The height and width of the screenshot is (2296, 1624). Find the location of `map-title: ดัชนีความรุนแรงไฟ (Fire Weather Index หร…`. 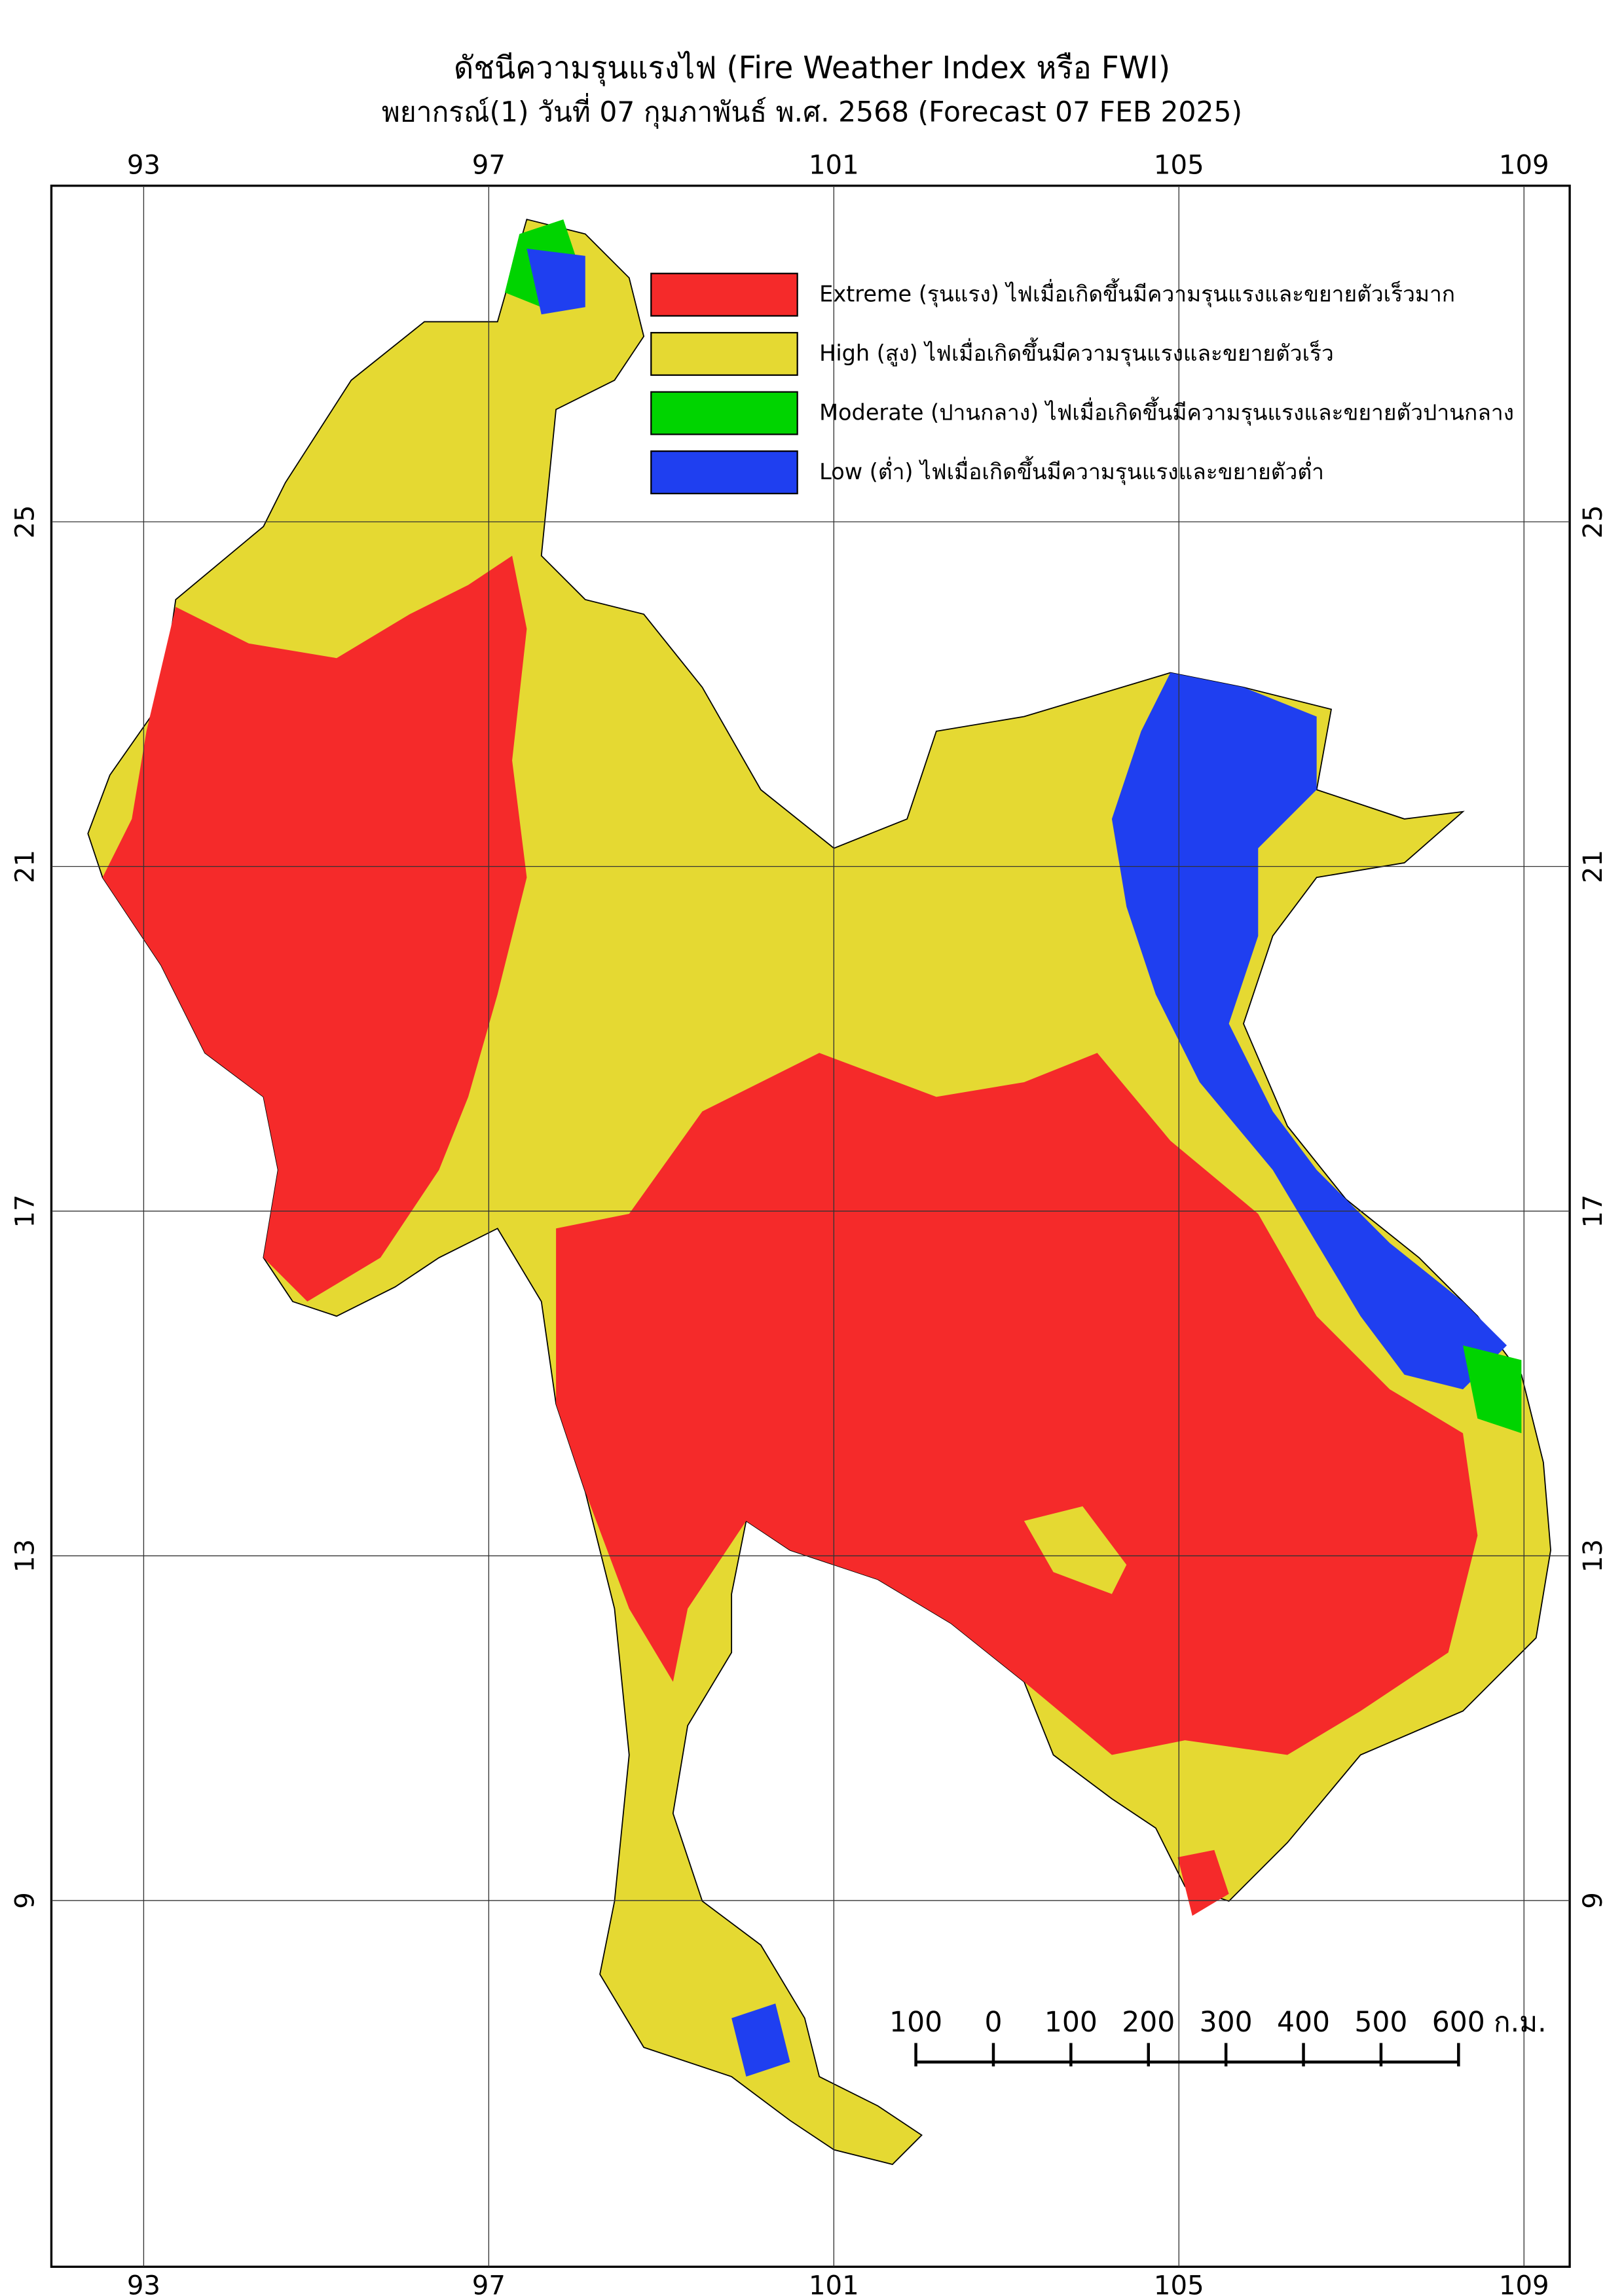

map-title: ดัชนีความรุนแรงไฟ (Fire Weather Index หร… is located at coordinates (812, 68).